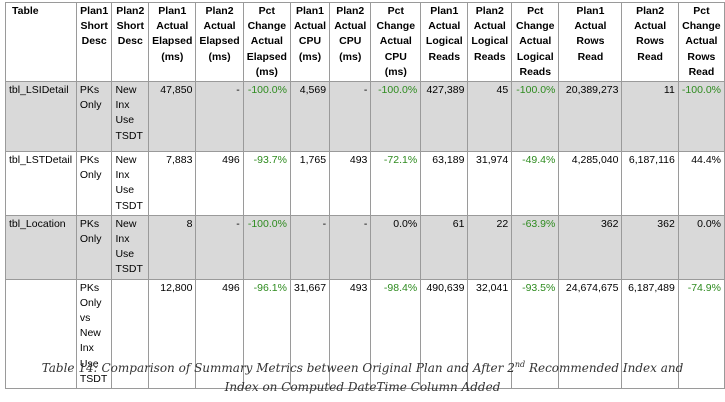 Image resolution: width=725 pixels, height=402 pixels. I want to click on header-cell: Pct Change Actual Logical Reads, so click(535, 42).